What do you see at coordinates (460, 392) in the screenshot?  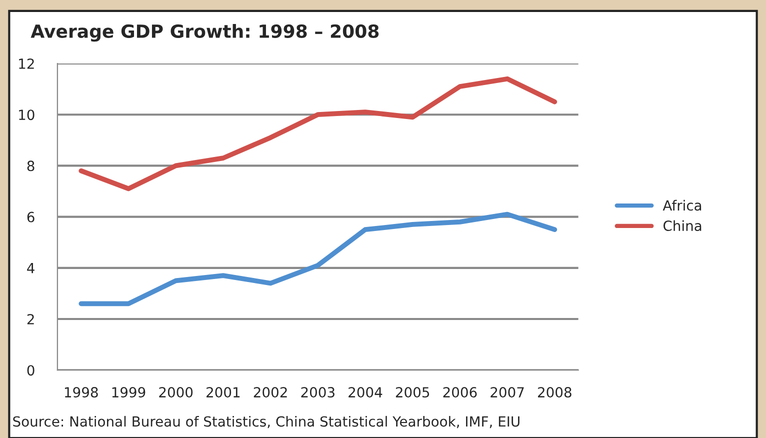 I see `x-tick-label: 2006` at bounding box center [460, 392].